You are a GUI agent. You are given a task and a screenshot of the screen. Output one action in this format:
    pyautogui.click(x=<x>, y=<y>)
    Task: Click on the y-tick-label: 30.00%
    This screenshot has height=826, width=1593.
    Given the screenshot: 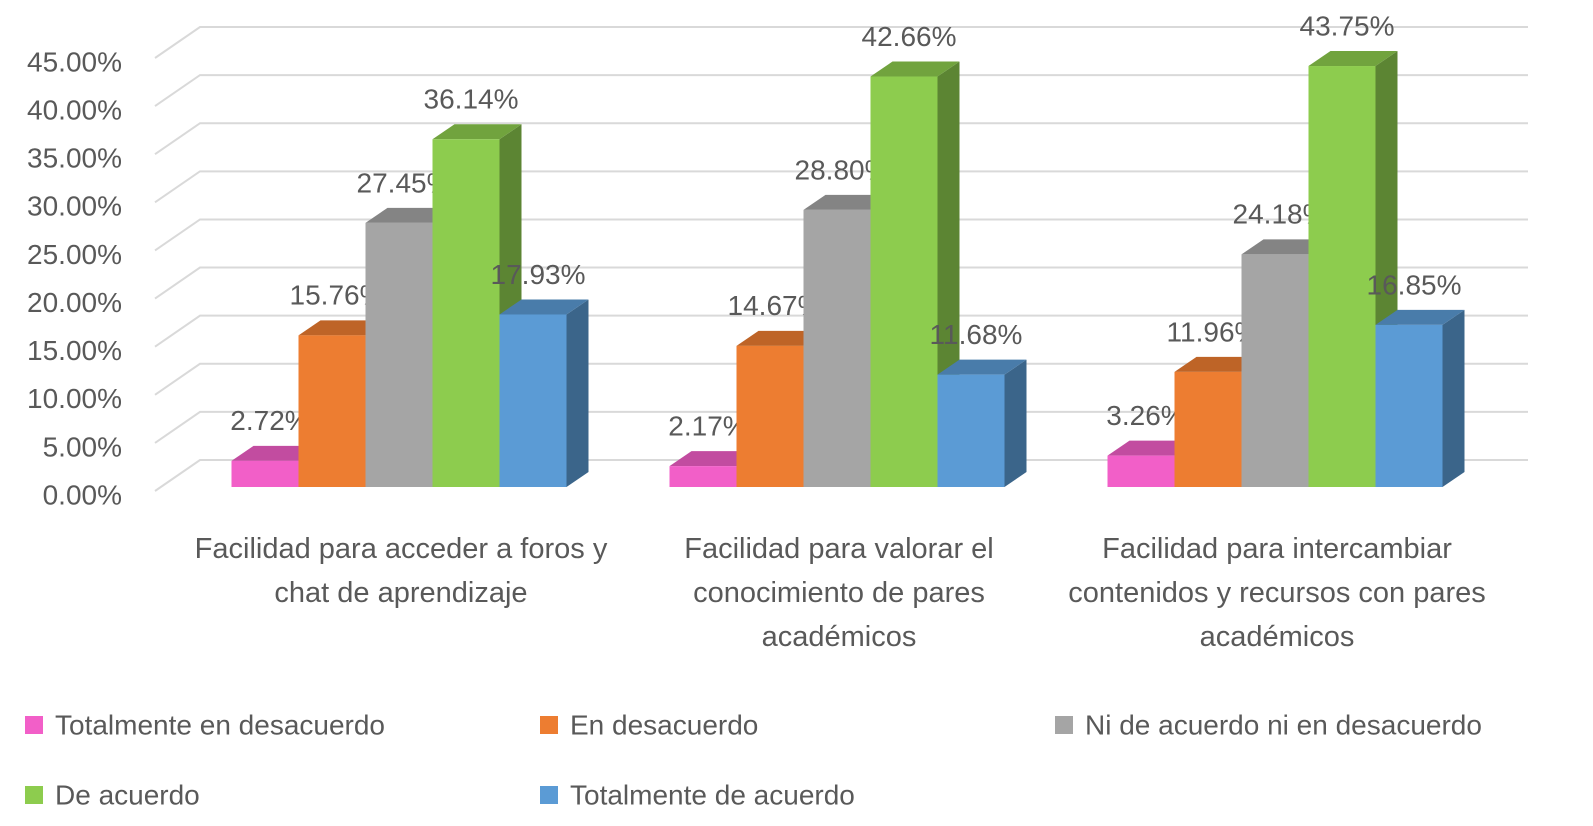 What is the action you would take?
    pyautogui.click(x=74, y=206)
    